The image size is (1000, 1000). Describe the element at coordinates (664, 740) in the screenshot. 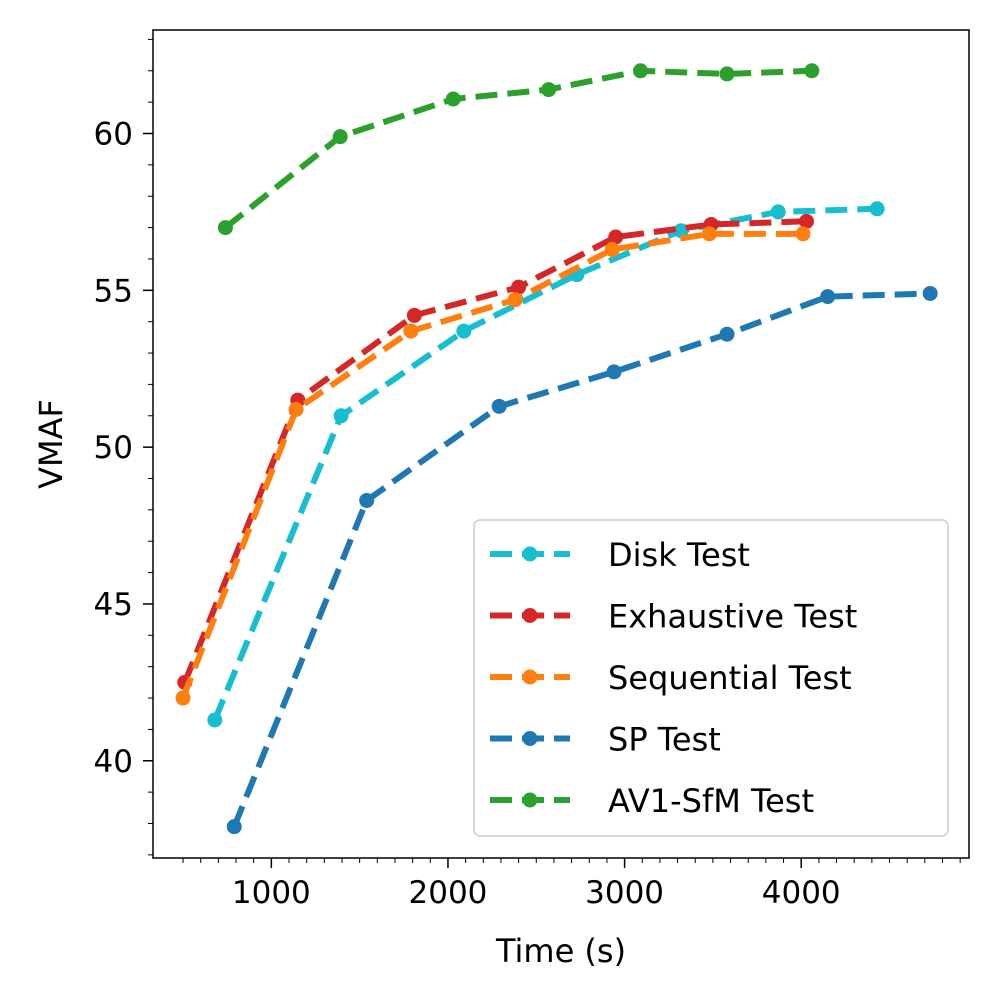

I see `legend-label: SP Test` at that location.